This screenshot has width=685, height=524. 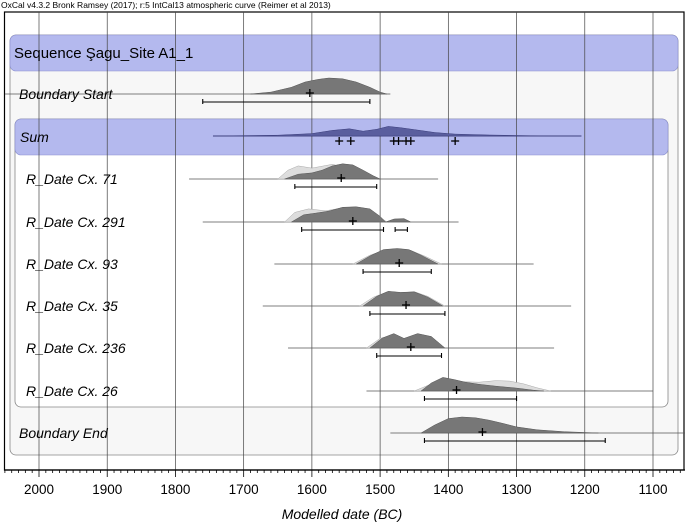 What do you see at coordinates (244, 489) in the screenshot?
I see `x-tick-label: 1700` at bounding box center [244, 489].